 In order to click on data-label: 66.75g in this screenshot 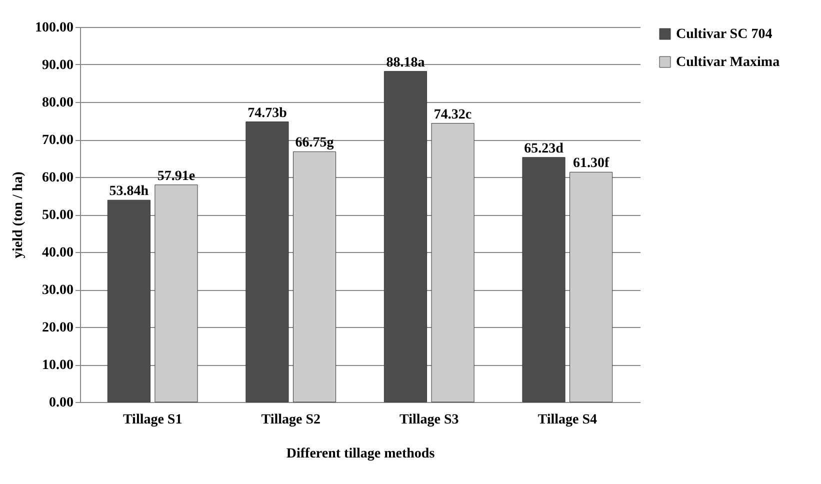, I will do `click(314, 143)`.